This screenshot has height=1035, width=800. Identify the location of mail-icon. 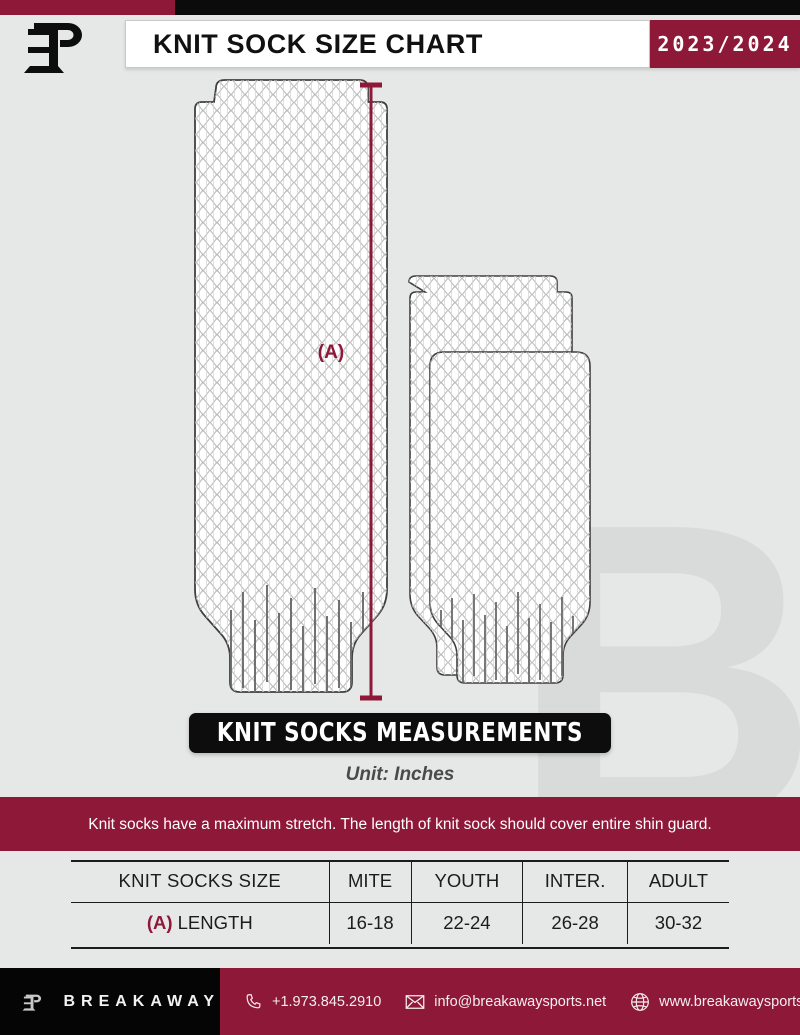
(415, 1002).